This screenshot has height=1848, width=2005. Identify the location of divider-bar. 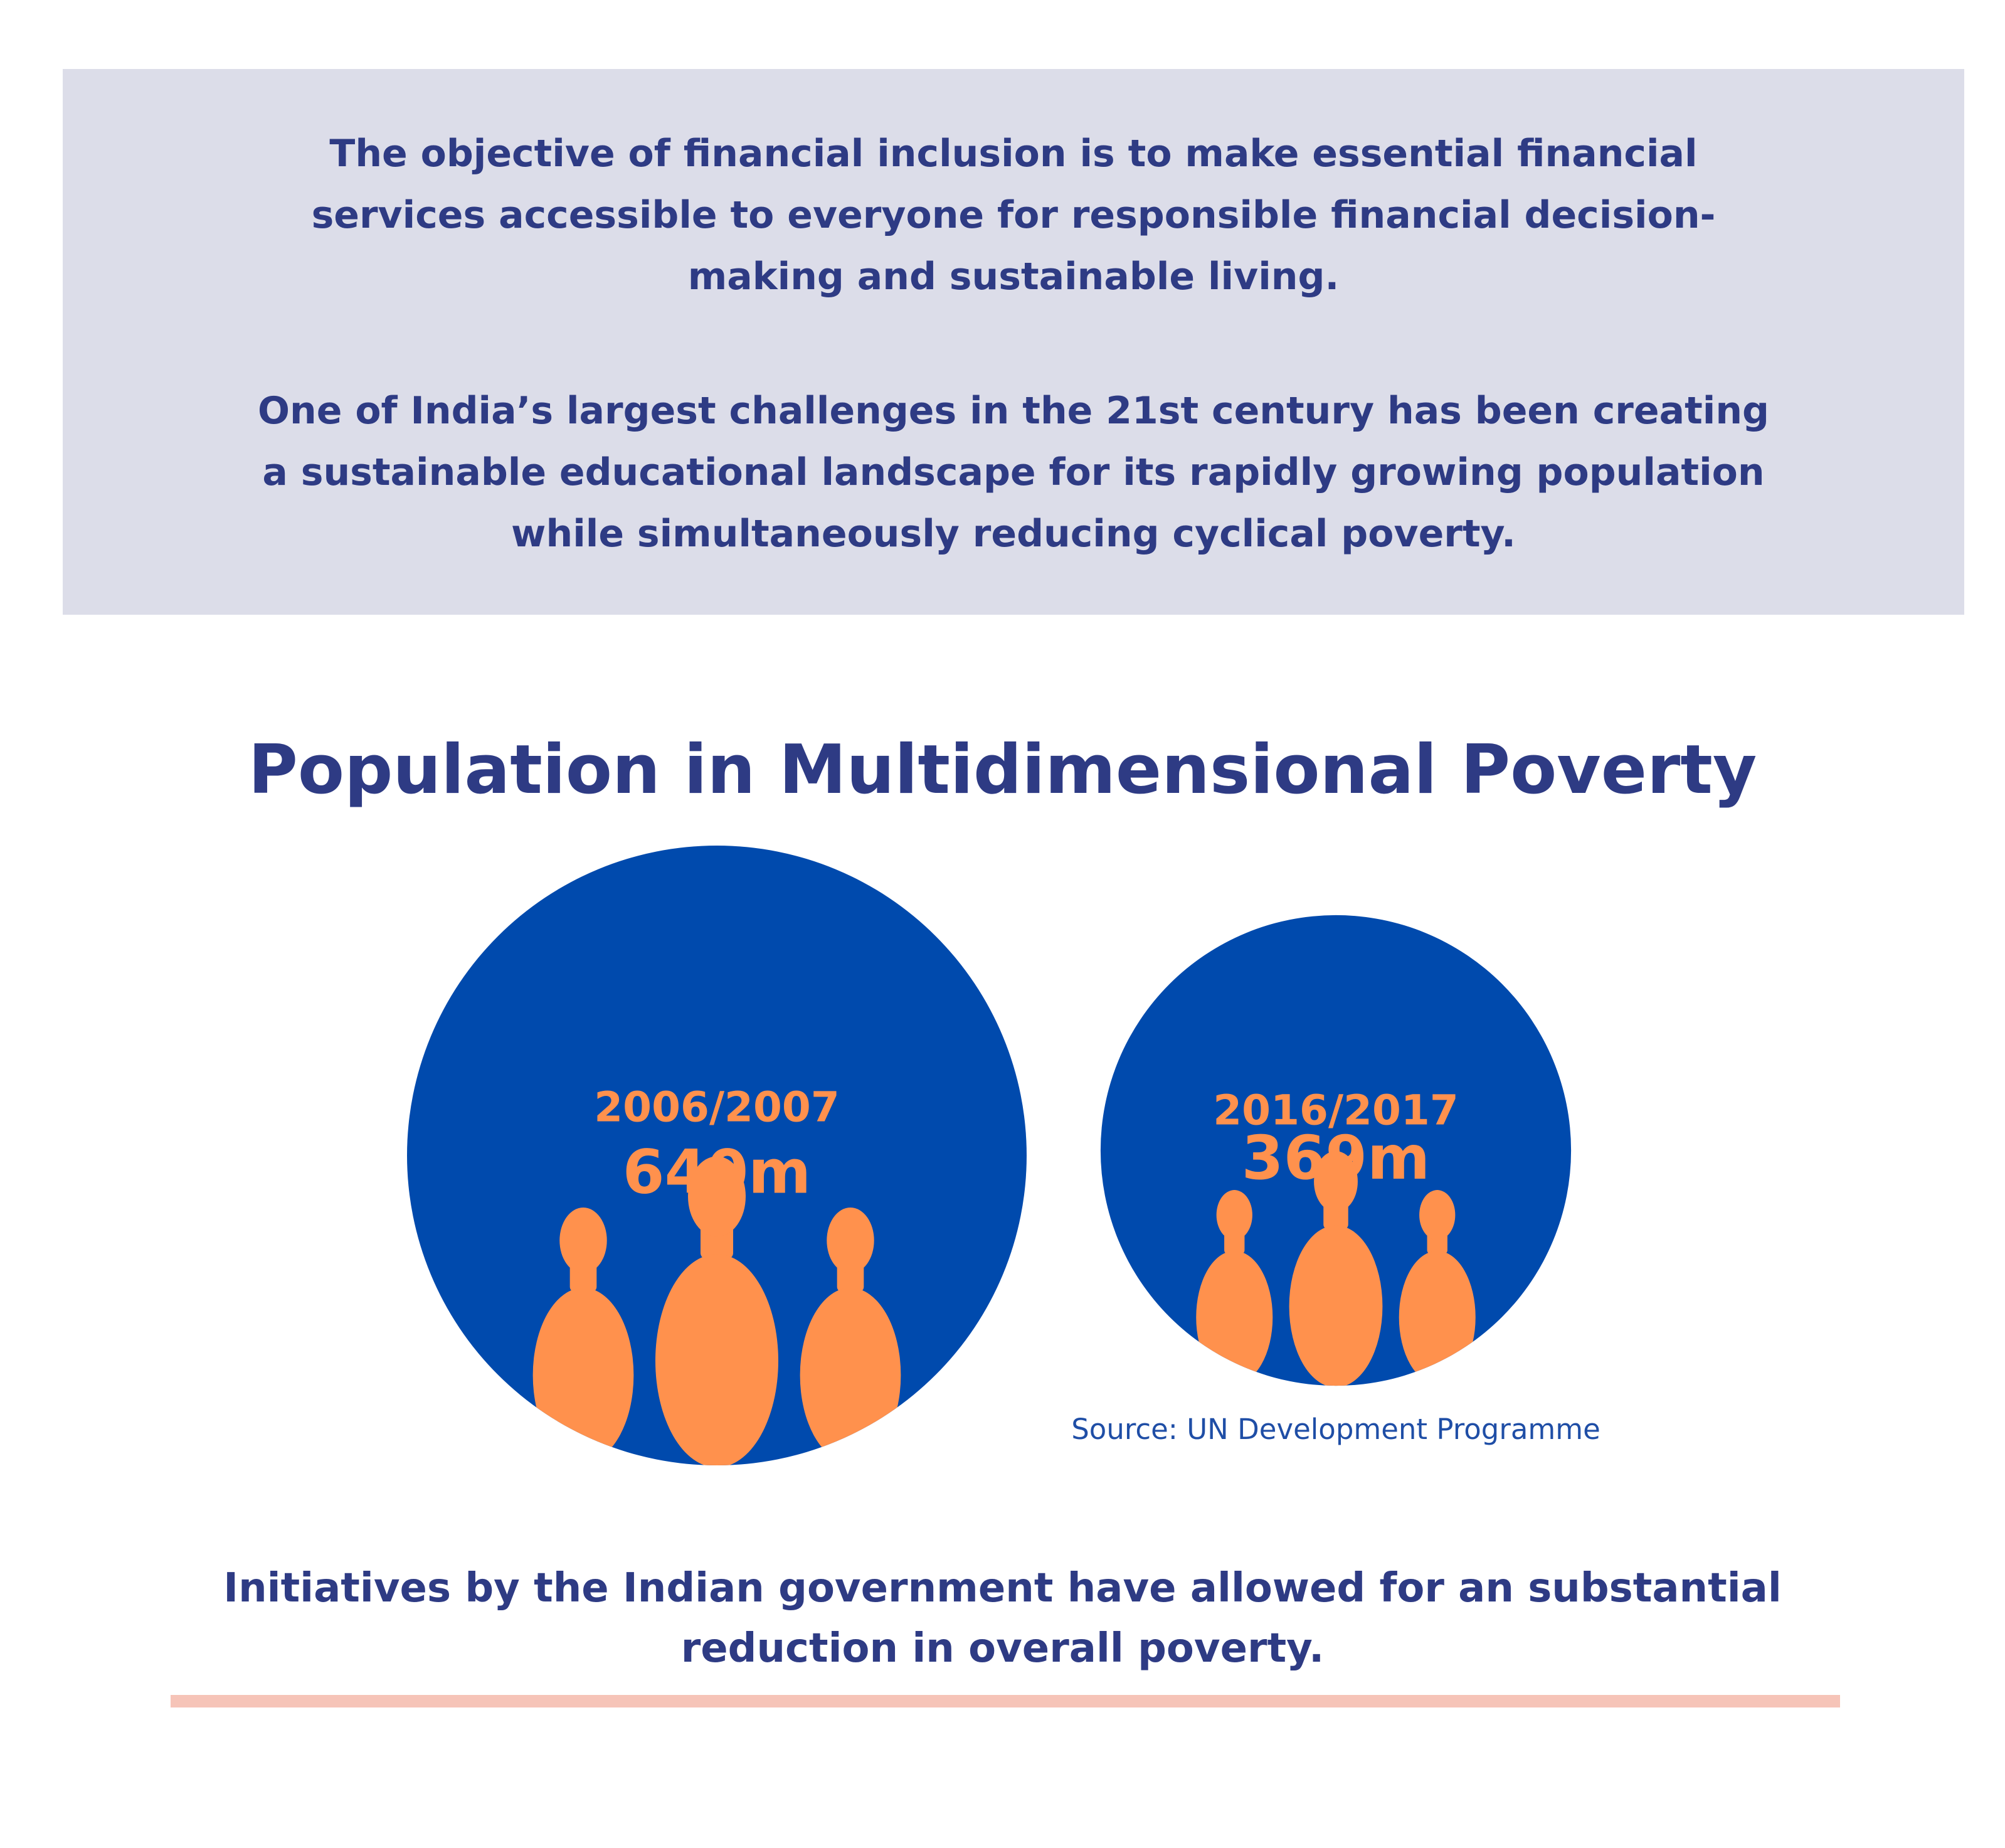
(1005, 1701).